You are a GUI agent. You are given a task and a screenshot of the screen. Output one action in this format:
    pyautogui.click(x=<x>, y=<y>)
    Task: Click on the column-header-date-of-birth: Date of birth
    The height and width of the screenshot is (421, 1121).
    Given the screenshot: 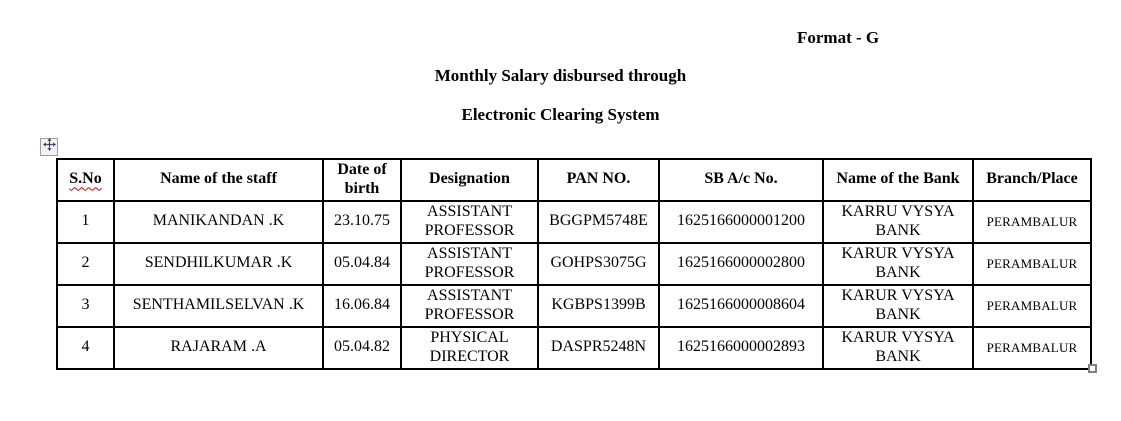 What is the action you would take?
    pyautogui.click(x=362, y=180)
    